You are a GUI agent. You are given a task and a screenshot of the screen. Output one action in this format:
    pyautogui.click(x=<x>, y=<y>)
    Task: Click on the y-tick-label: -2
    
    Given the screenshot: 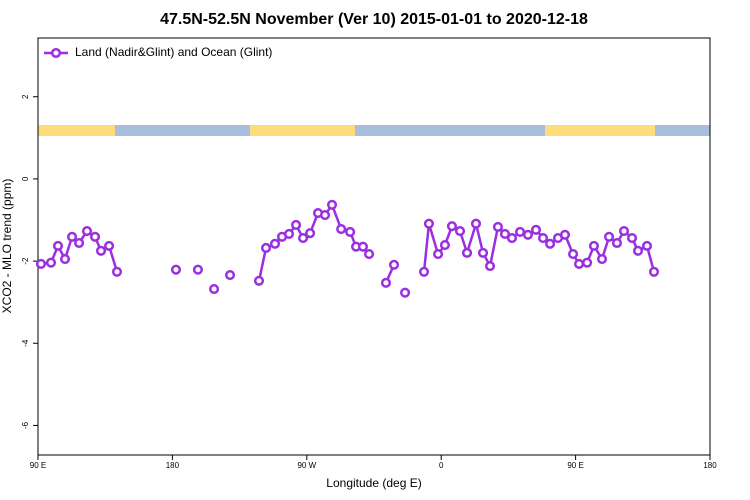 What is the action you would take?
    pyautogui.click(x=25, y=261)
    